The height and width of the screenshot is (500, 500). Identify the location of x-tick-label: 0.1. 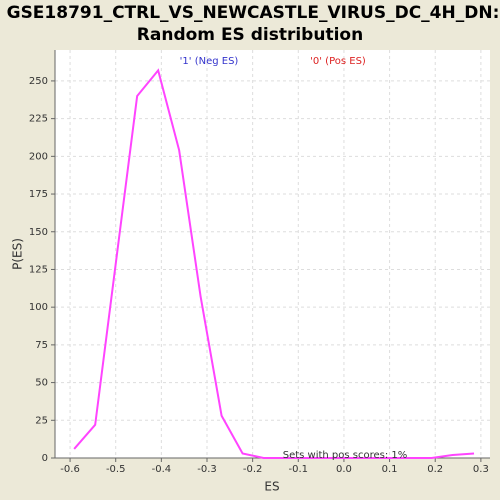
(390, 469).